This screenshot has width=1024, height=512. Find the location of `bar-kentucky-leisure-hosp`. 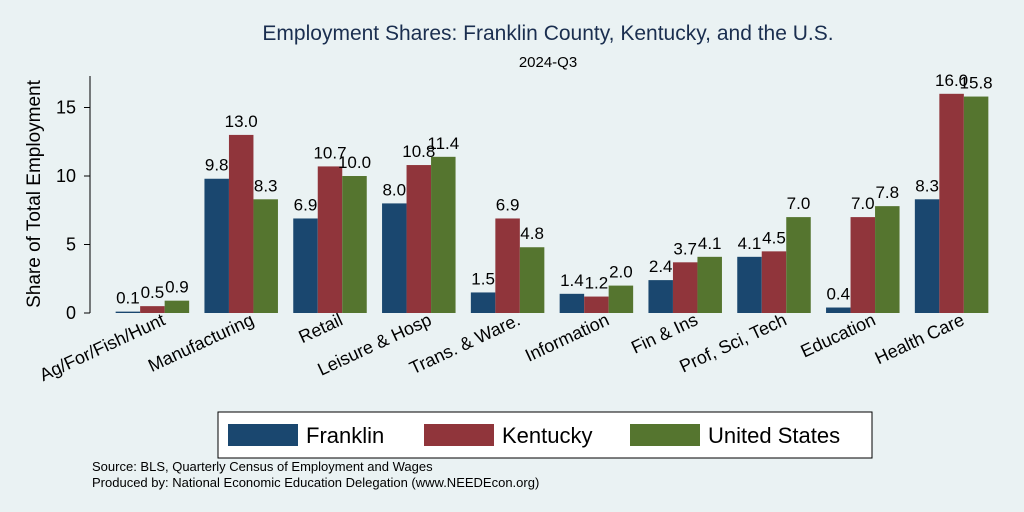

bar-kentucky-leisure-hosp is located at coordinates (419, 239).